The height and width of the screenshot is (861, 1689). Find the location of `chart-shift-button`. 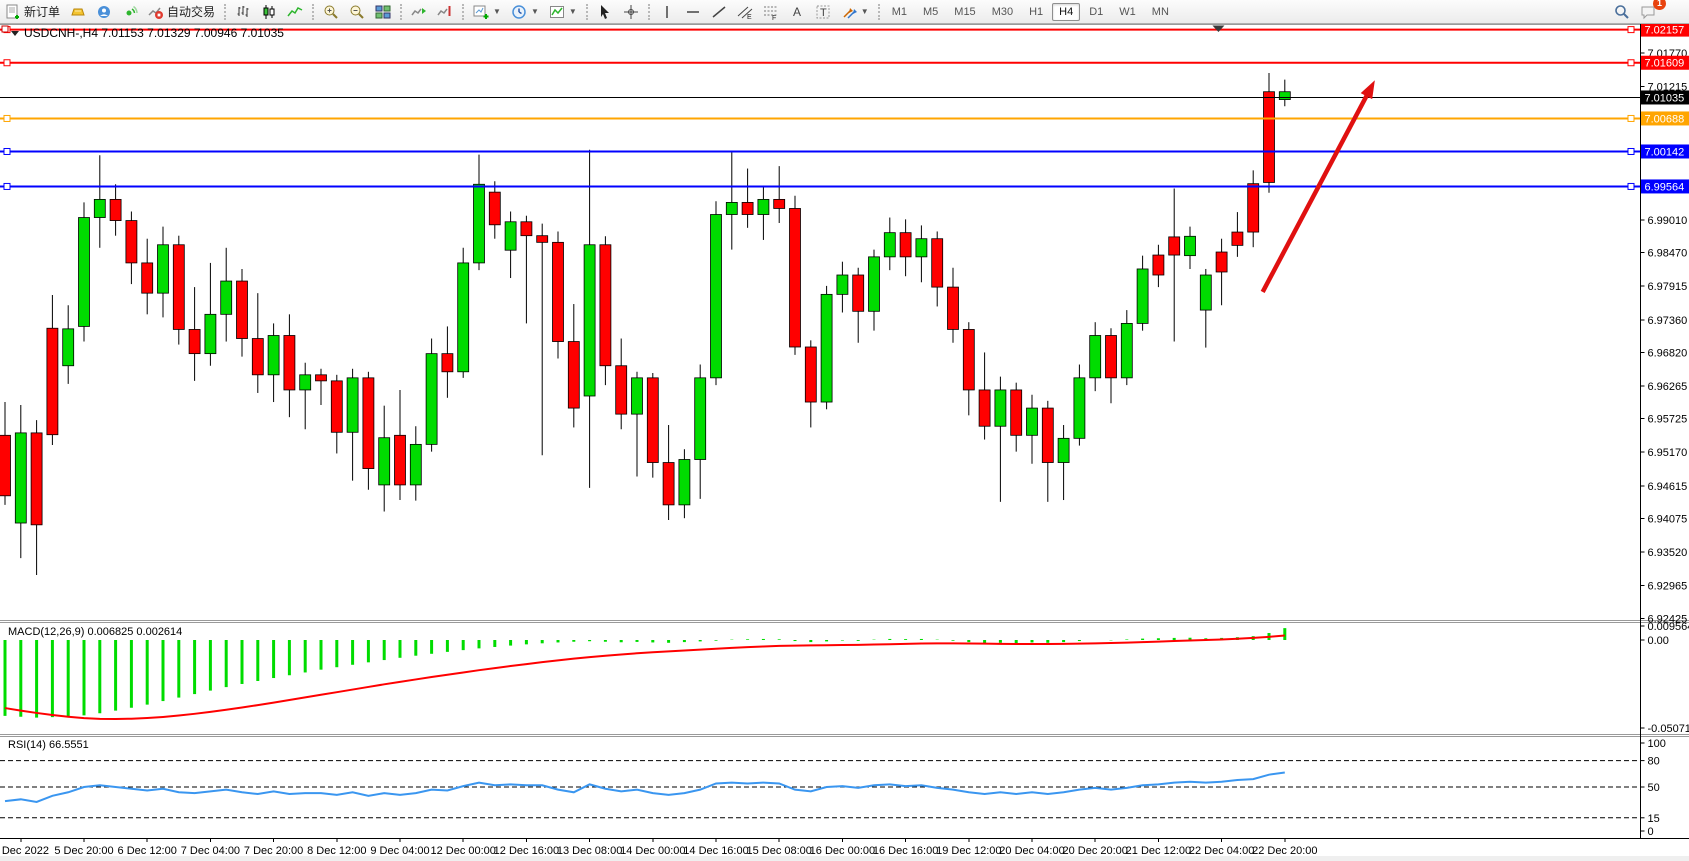

chart-shift-button is located at coordinates (419, 12).